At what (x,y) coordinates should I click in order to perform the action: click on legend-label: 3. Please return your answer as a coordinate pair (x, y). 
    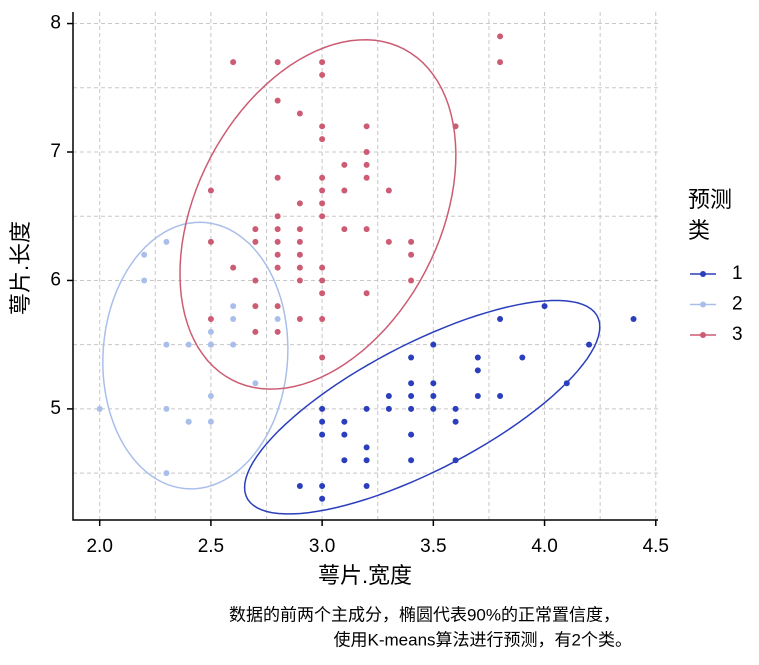
    Looking at the image, I should click on (737, 334).